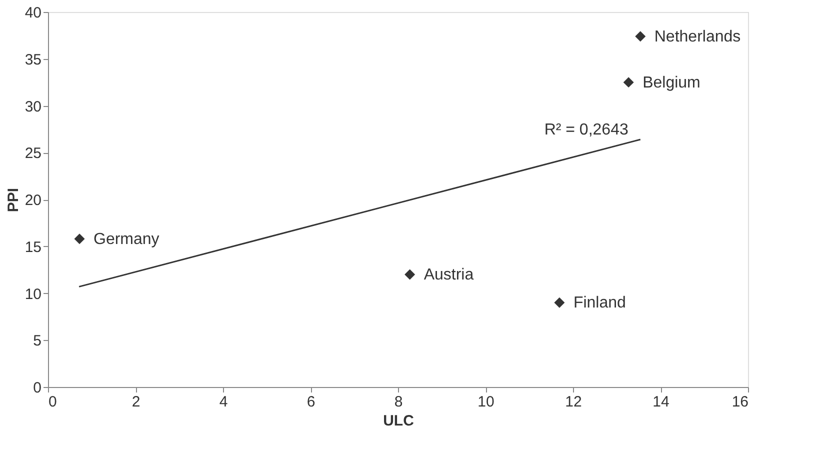 The width and height of the screenshot is (824, 467). Describe the element at coordinates (599, 303) in the screenshot. I see `annotation: Finland` at that location.